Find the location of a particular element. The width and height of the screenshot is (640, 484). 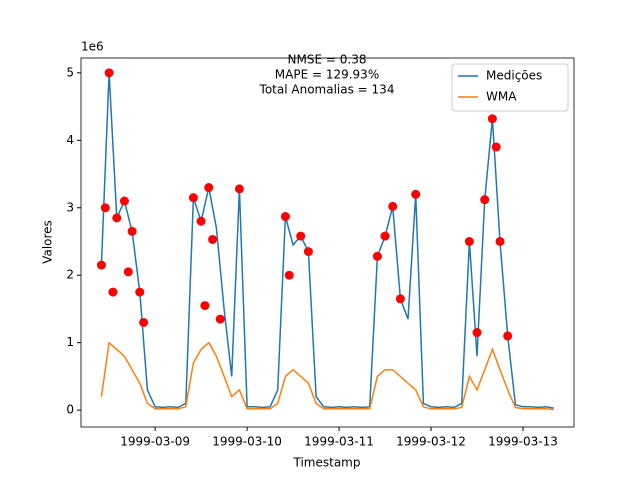

x-tick-label: 1999-03-13 is located at coordinates (523, 442).